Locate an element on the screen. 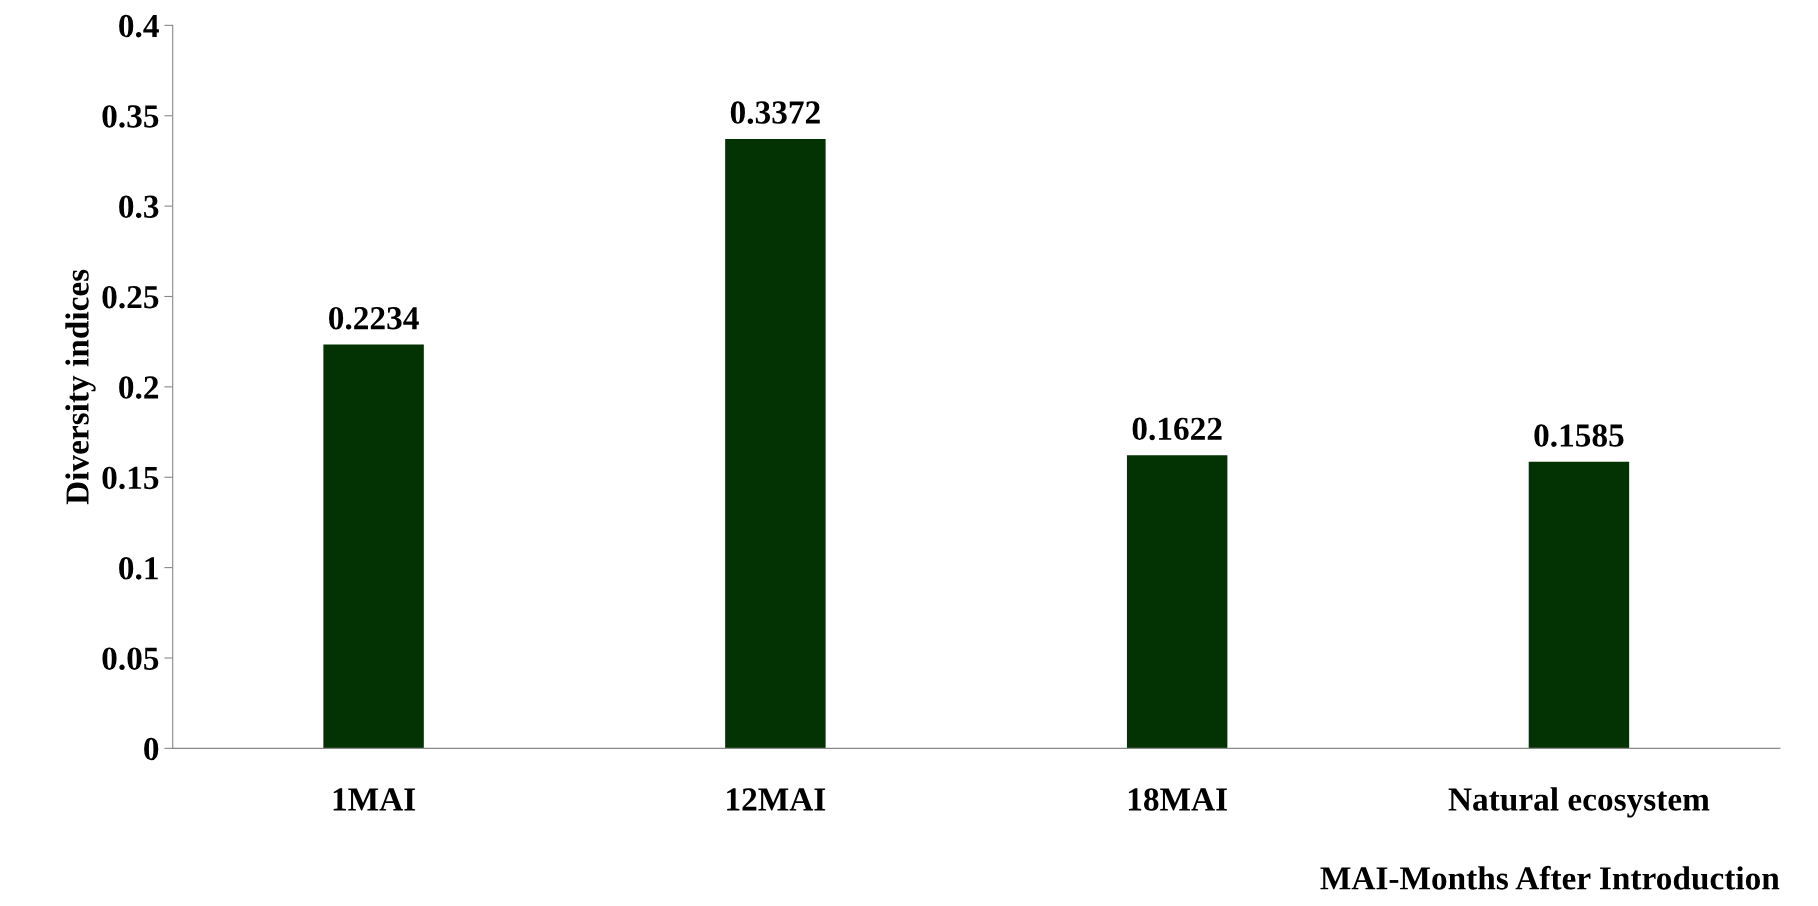 The image size is (1818, 906). y-tick-label: 0.15 is located at coordinates (130, 478).